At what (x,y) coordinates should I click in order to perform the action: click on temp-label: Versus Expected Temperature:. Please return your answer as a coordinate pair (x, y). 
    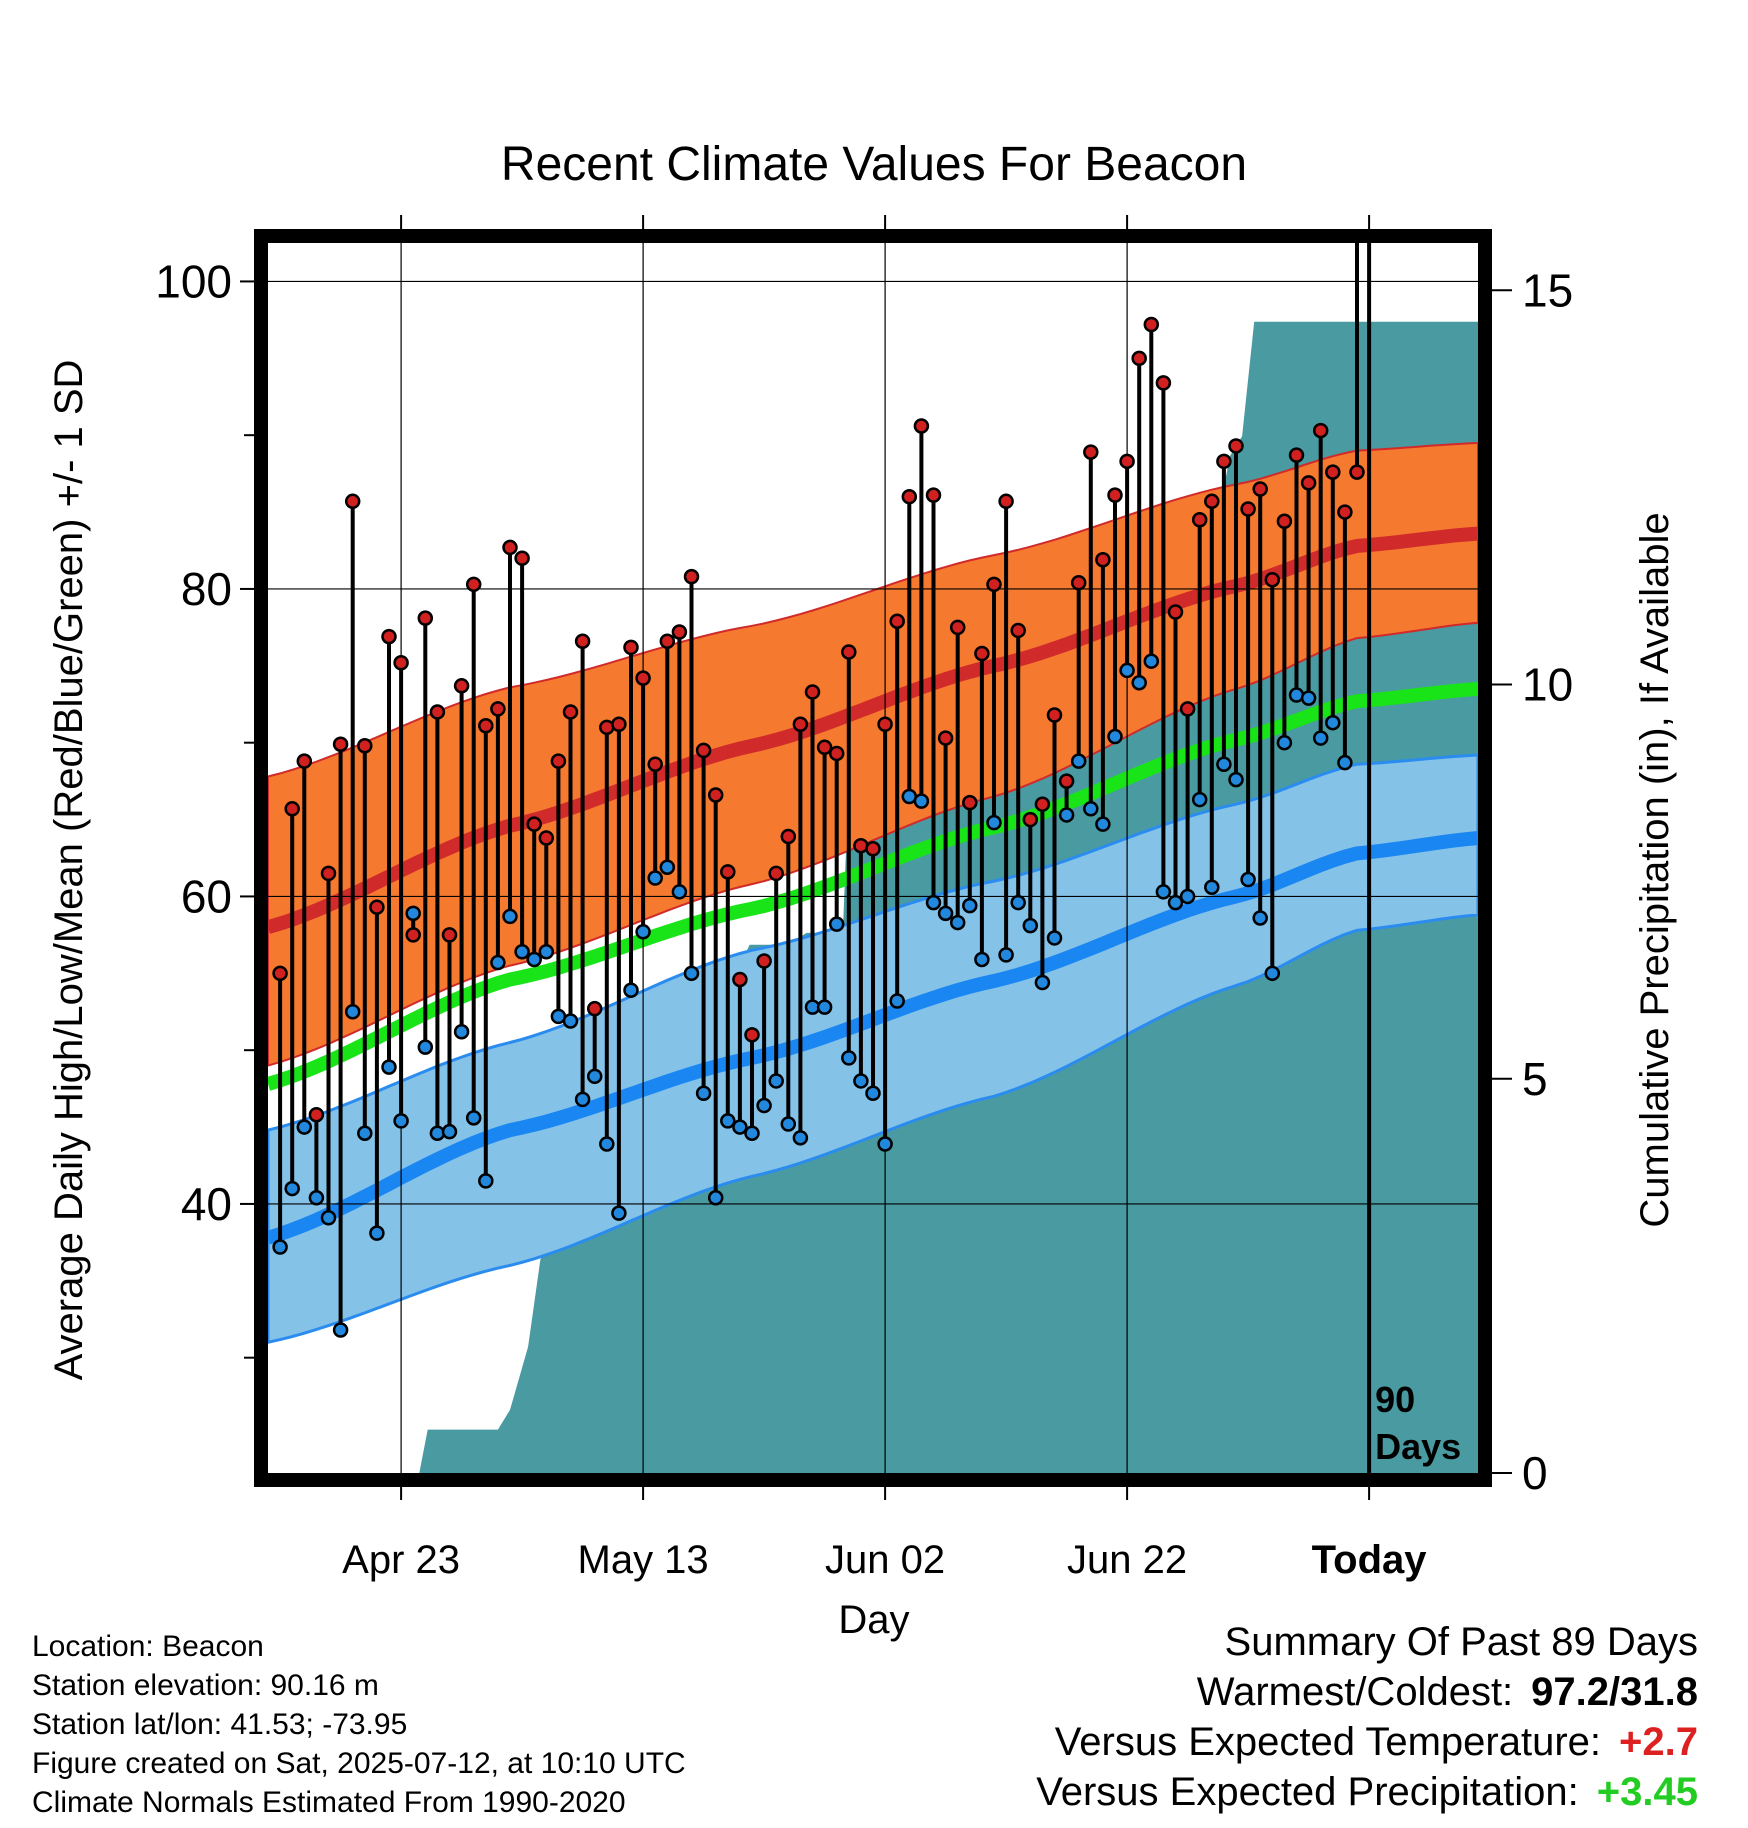
    Looking at the image, I should click on (1328, 1742).